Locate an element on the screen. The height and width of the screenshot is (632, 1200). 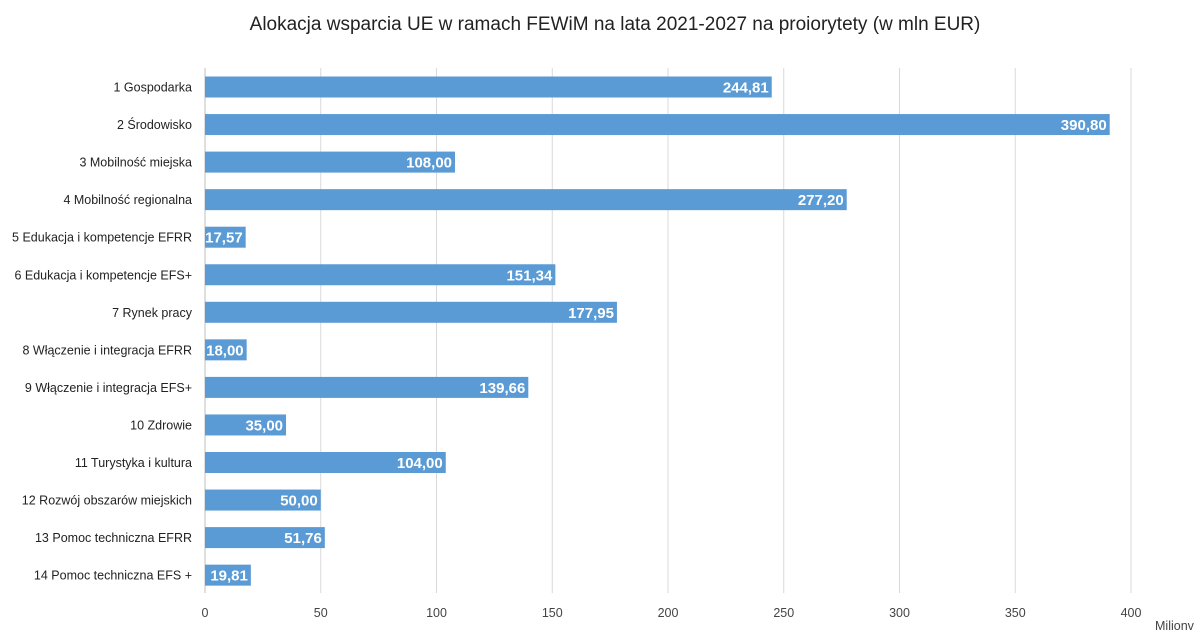
x-tick-label: 350 is located at coordinates (1015, 613).